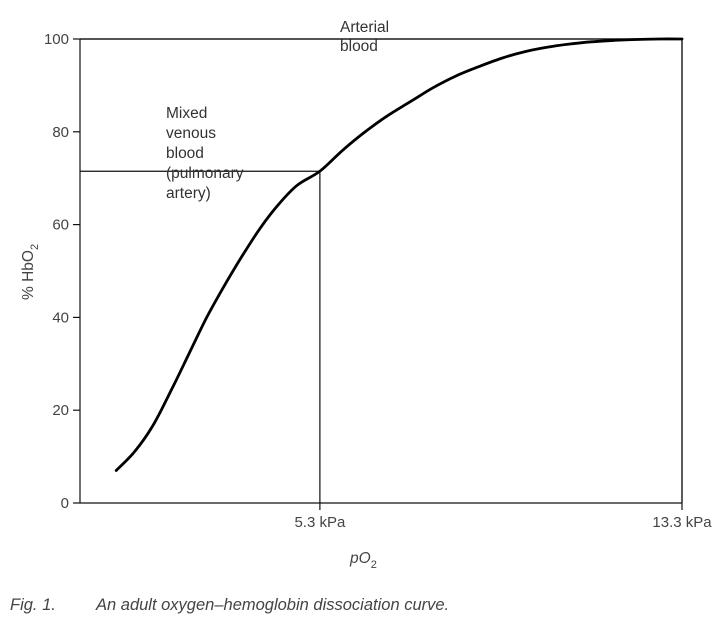 The image size is (728, 629). Describe the element at coordinates (503, 517) in the screenshot. I see `x-axis-ticks: 5.3 kPa 13.3 kPa` at that location.